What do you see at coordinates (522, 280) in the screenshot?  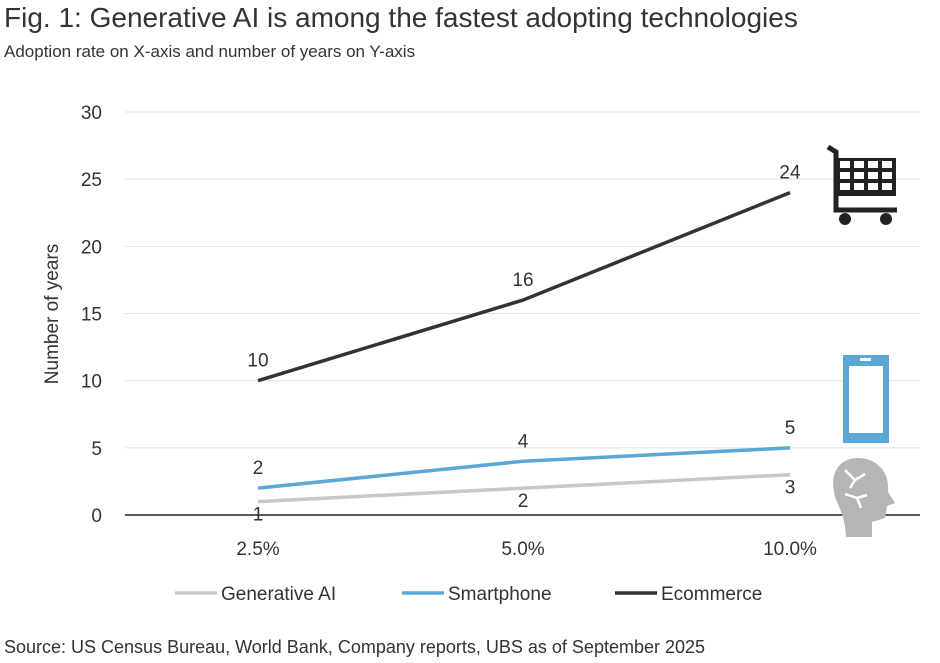 I see `data-label: 16` at bounding box center [522, 280].